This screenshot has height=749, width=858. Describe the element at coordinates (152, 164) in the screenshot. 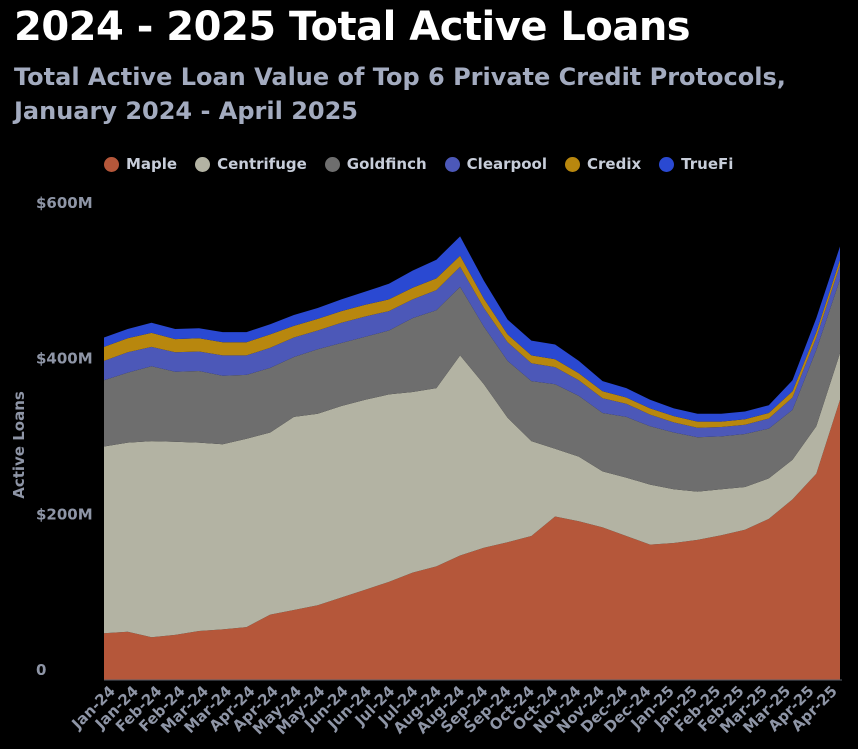

I see `legend-label: Maple` at that location.